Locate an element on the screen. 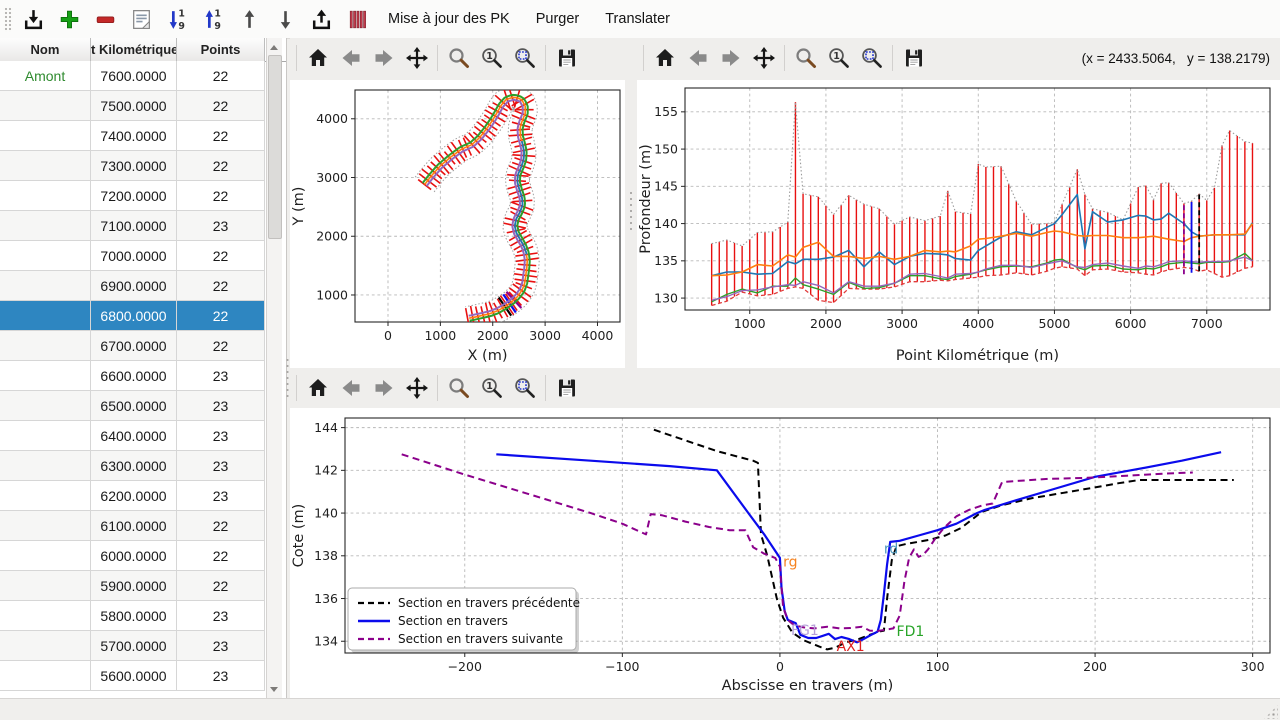 This screenshot has height=720, width=1280. table-scrollbar is located at coordinates (274, 368).